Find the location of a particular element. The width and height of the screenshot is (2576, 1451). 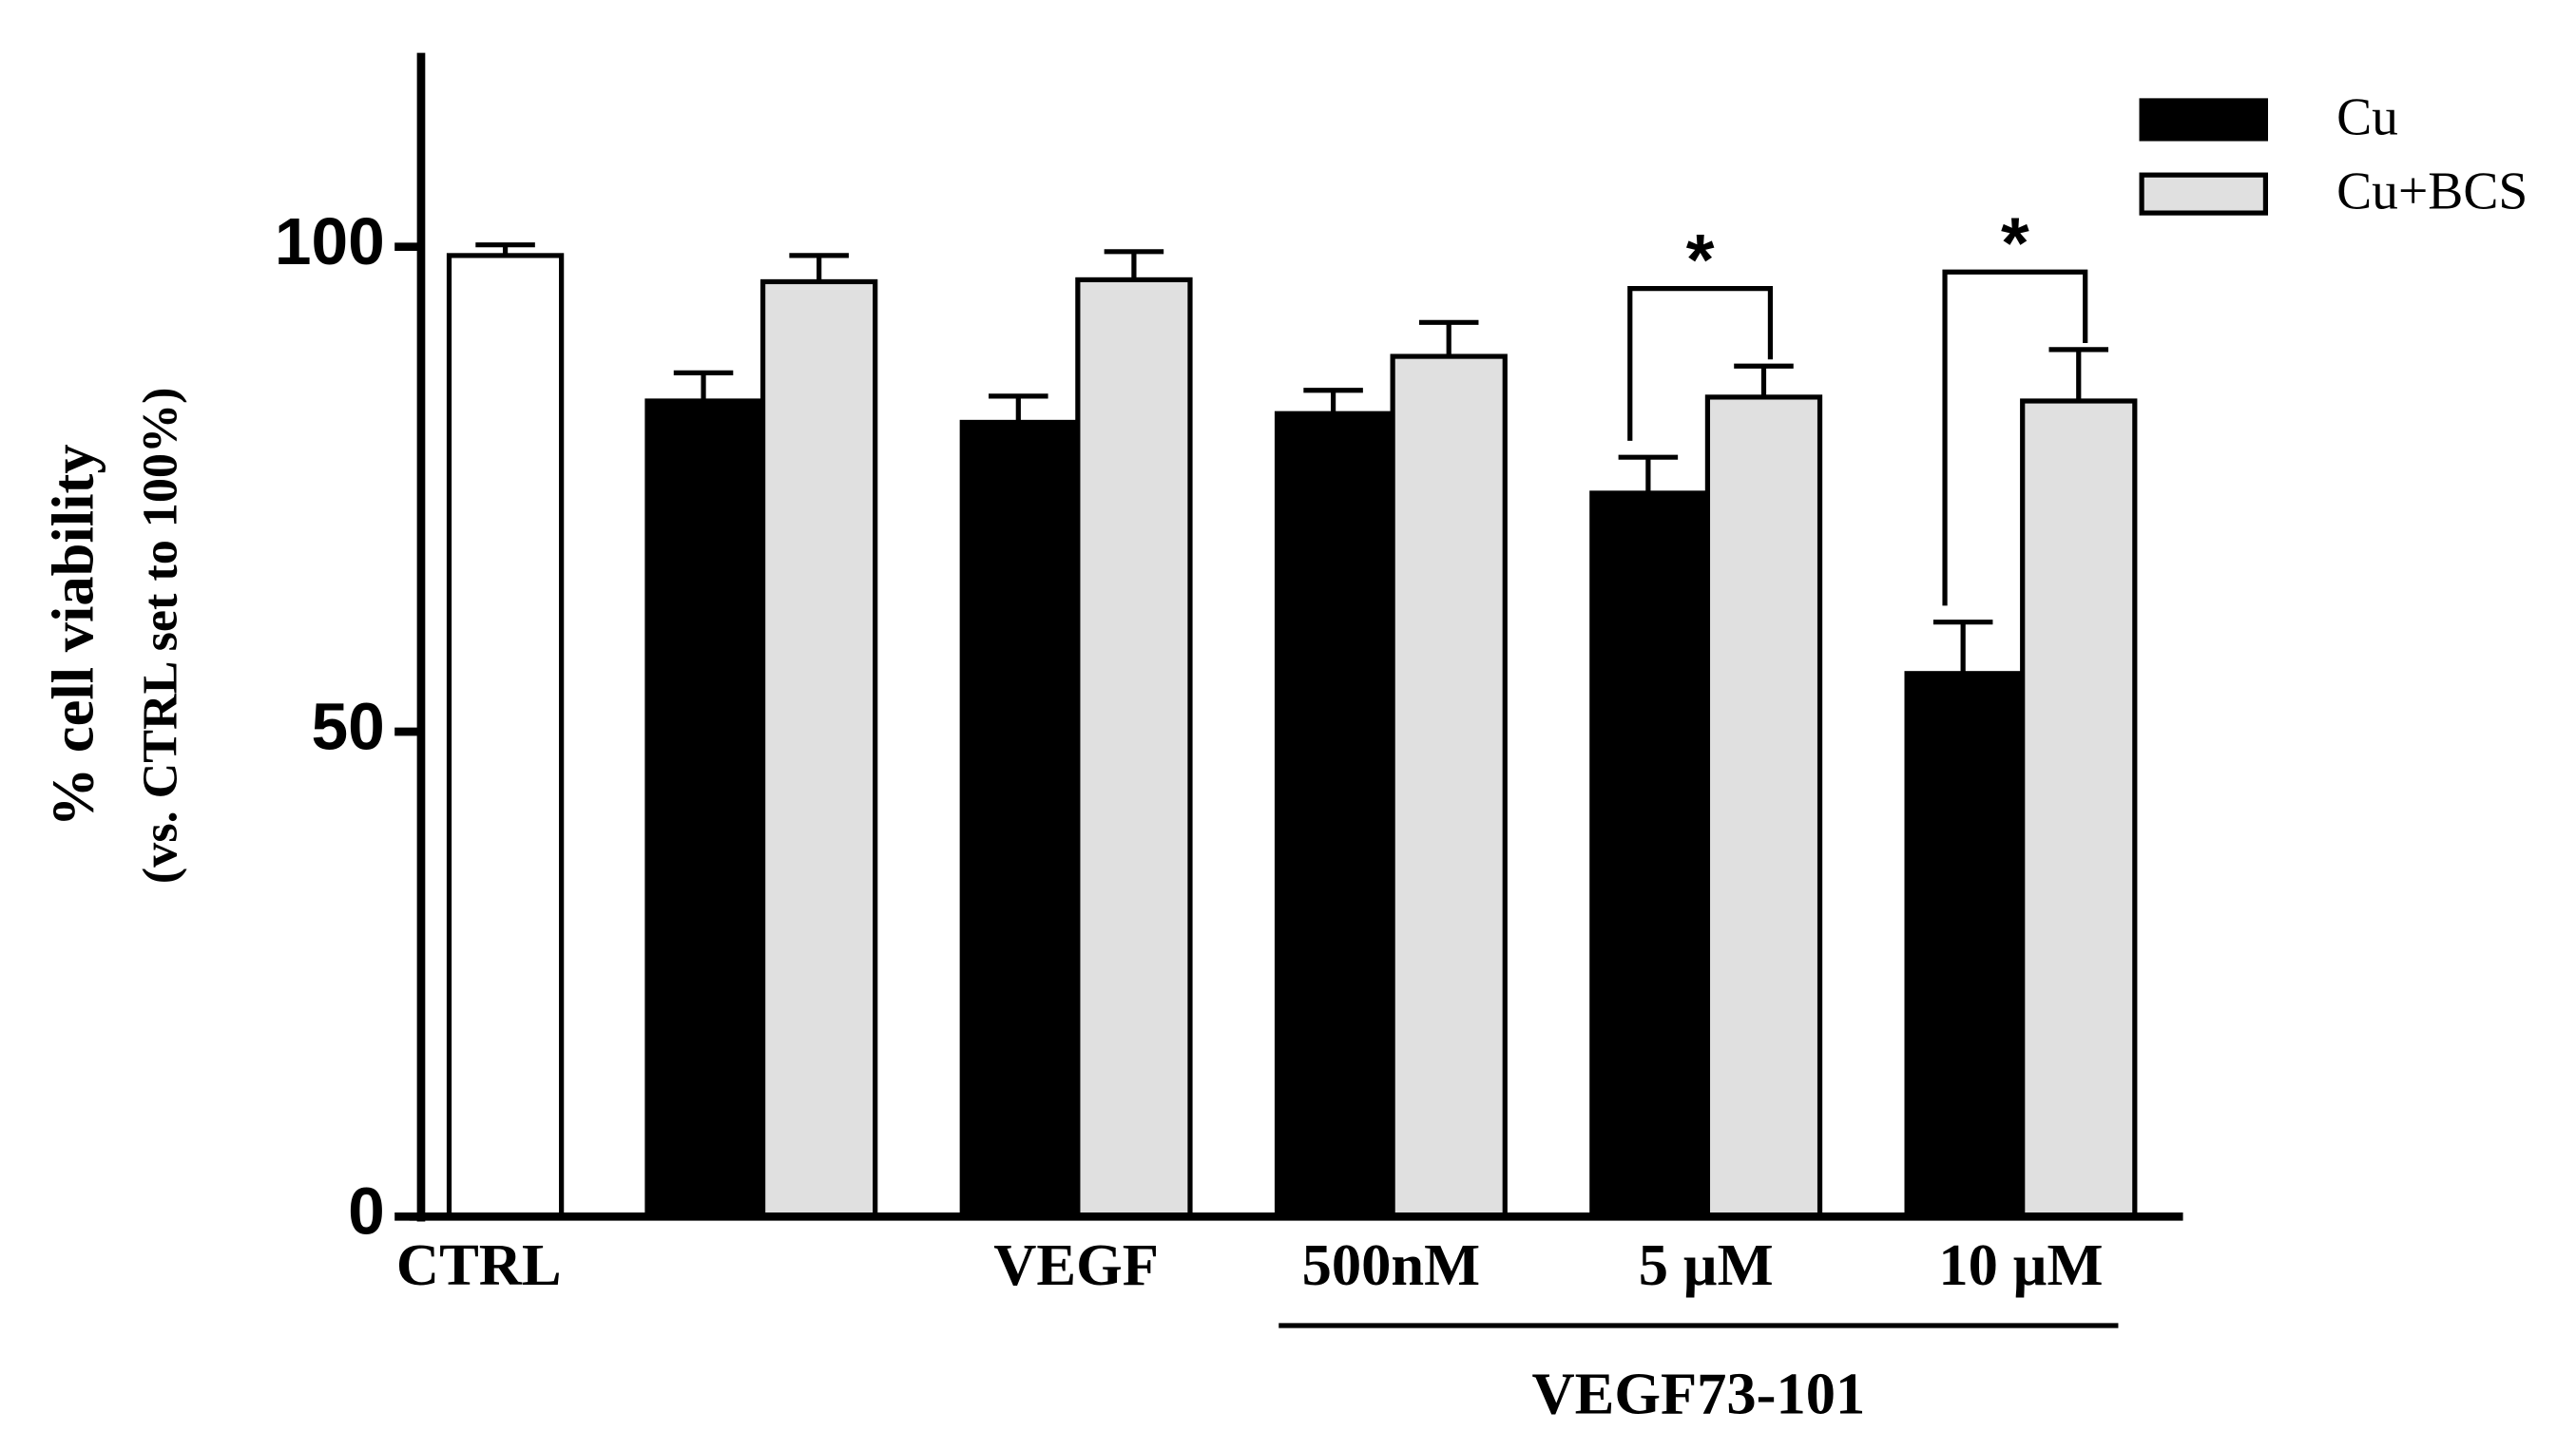

y-tick-label: 50 is located at coordinates (347, 726).